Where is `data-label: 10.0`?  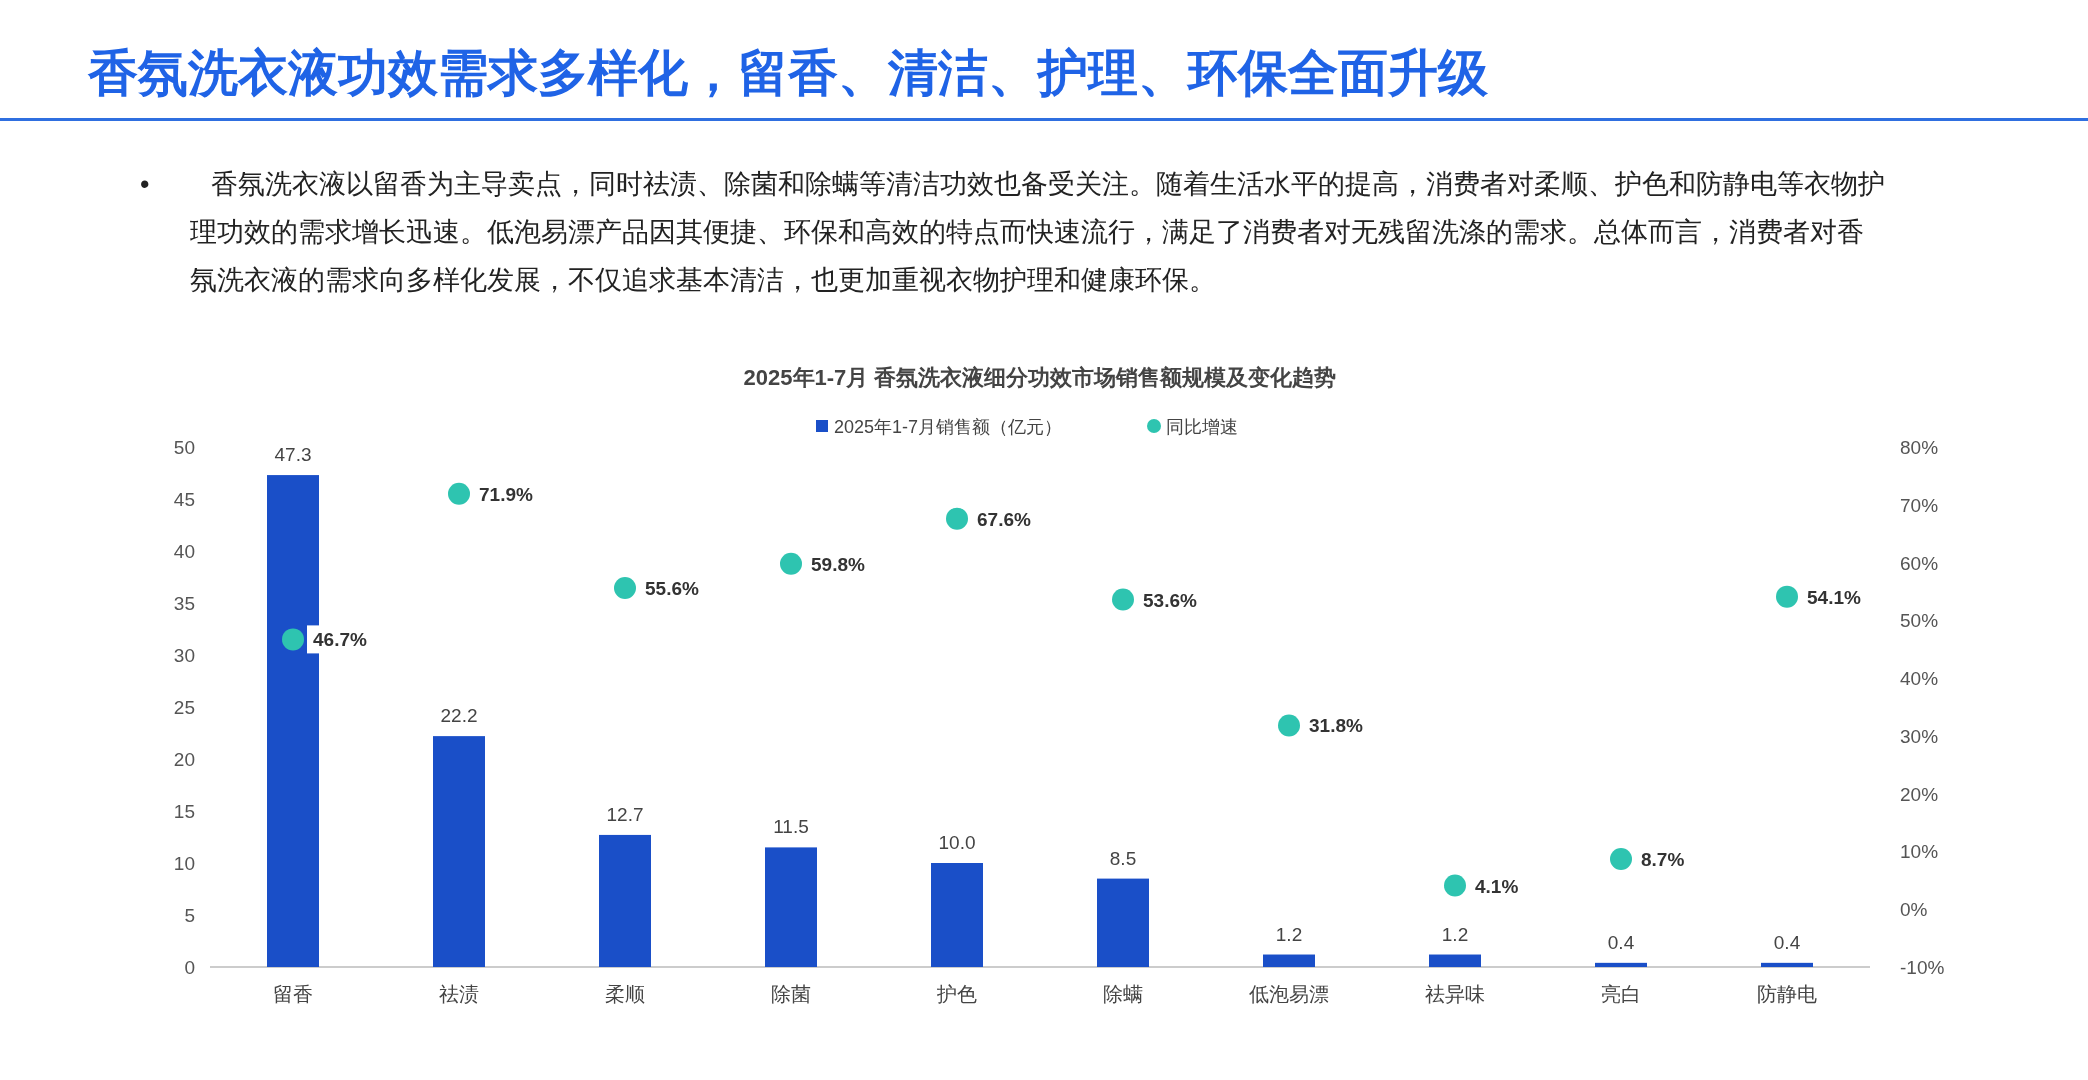
data-label: 10.0 is located at coordinates (957, 842).